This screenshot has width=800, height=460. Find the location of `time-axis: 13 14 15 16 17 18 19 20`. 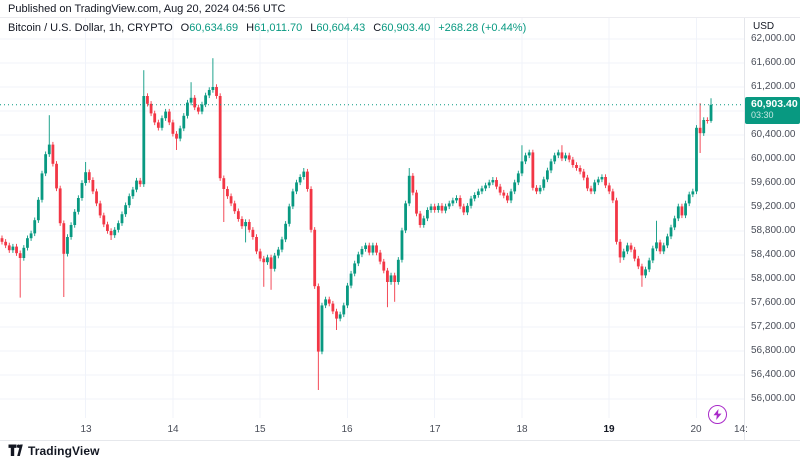

time-axis: 13 14 15 16 17 18 19 20 is located at coordinates (372, 429).